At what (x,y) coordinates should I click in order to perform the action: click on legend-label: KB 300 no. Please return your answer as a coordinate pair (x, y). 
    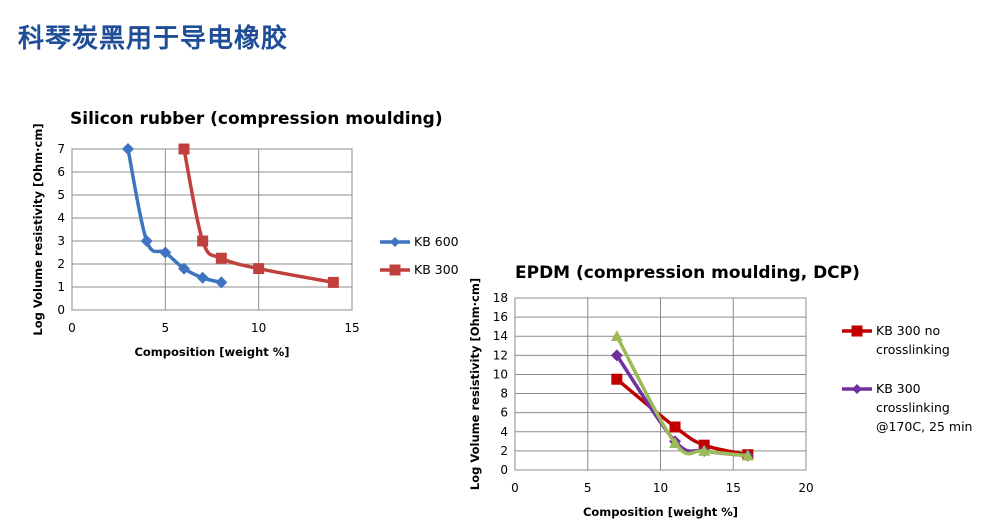
    Looking at the image, I should click on (908, 330).